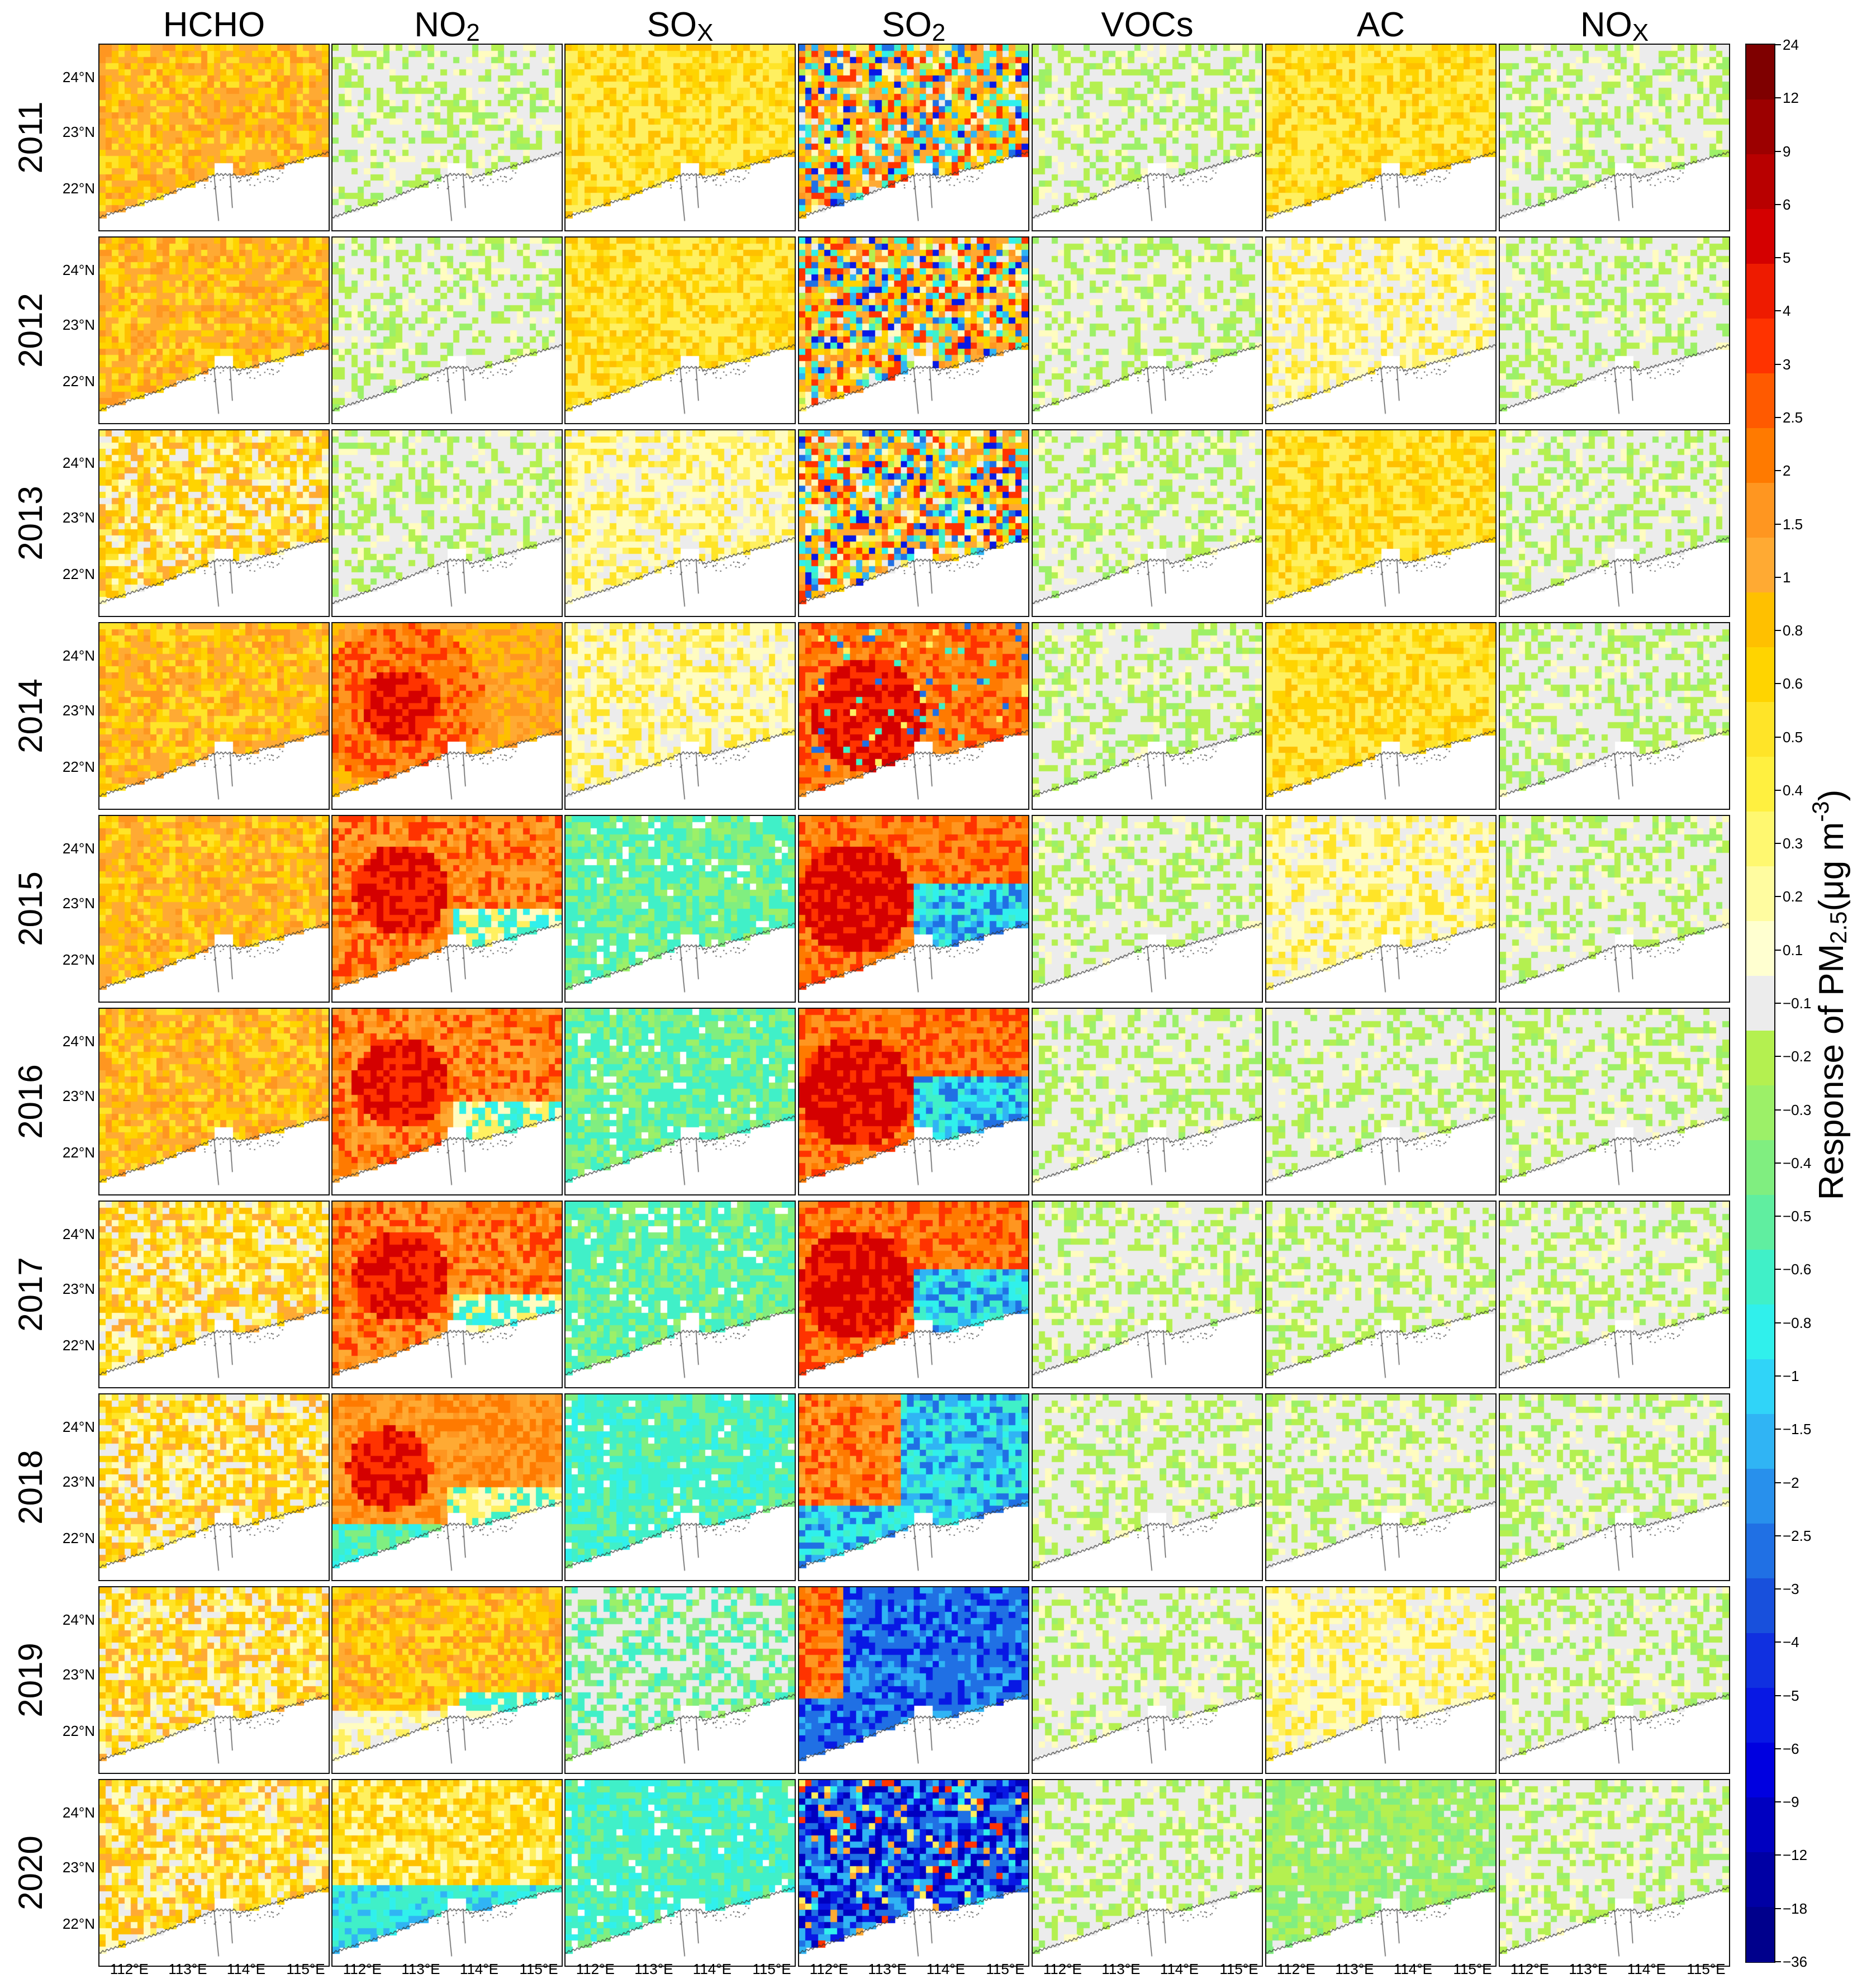  I want to click on colorbar-label: 12, so click(1791, 98).